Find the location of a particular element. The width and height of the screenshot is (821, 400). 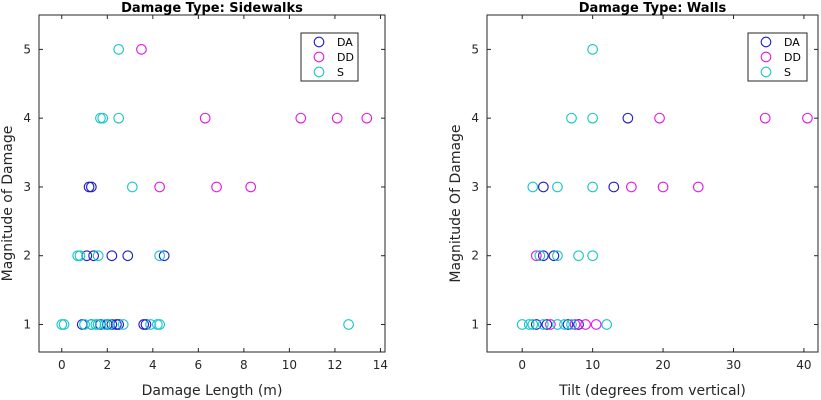

x-tick-label: 40 is located at coordinates (803, 365).